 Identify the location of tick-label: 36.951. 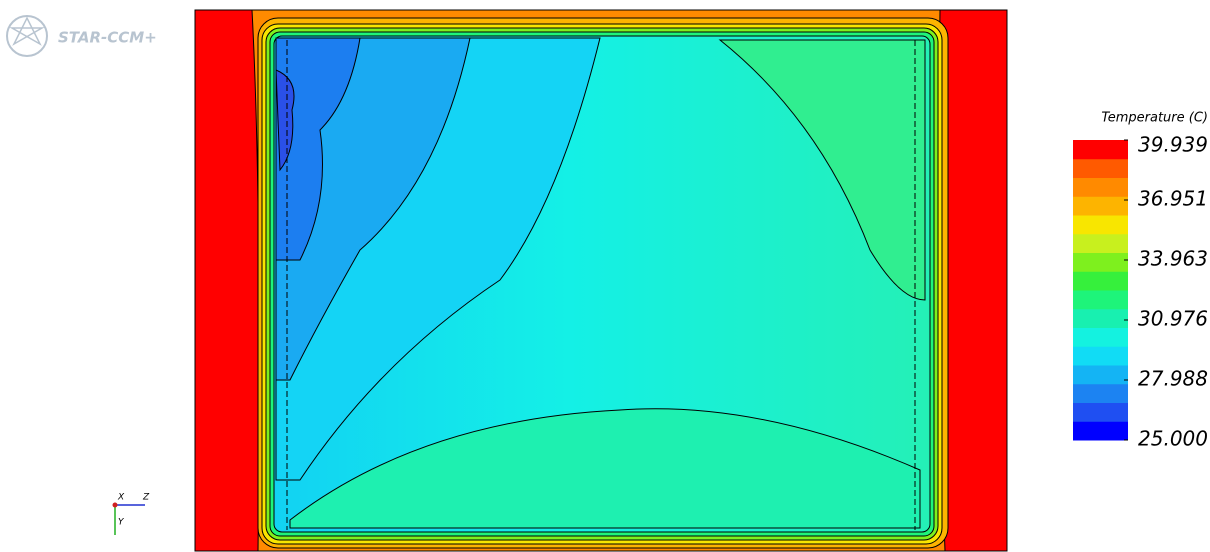
(1173, 199).